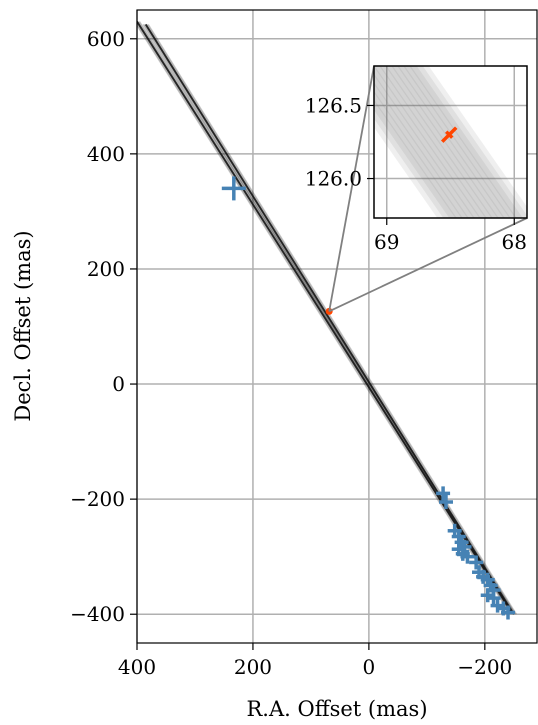 The width and height of the screenshot is (538, 725). Describe the element at coordinates (97, 614) in the screenshot. I see `y-tick-label: −400` at that location.